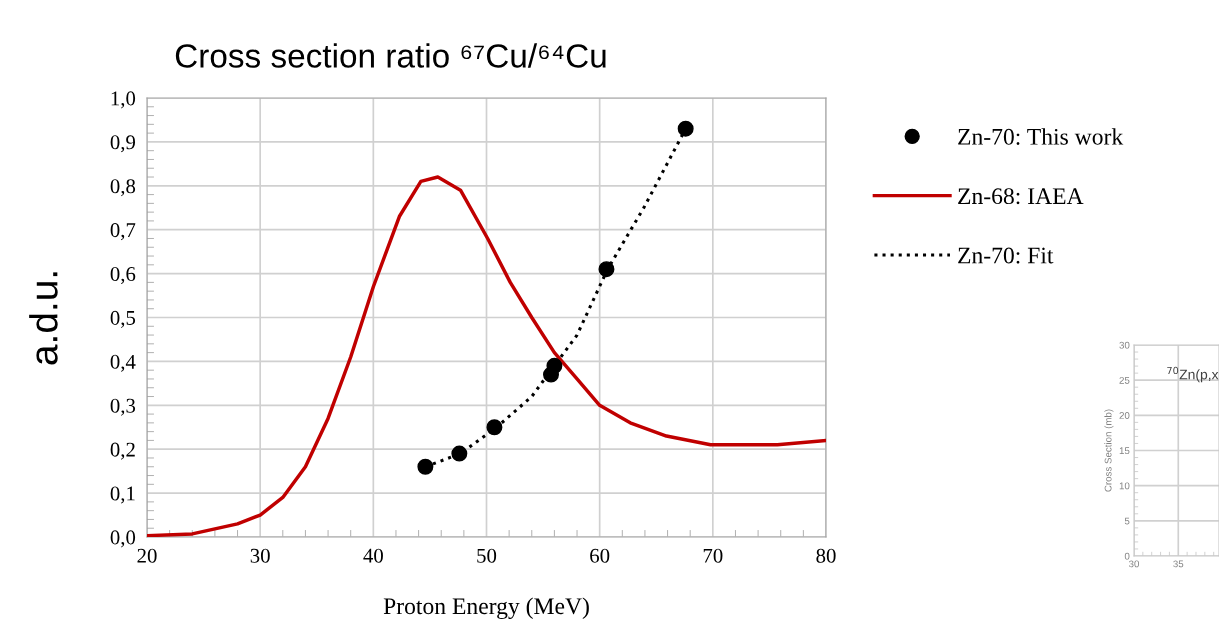 Image resolution: width=1219 pixels, height=640 pixels. Describe the element at coordinates (43, 318) in the screenshot. I see `y-axis-title: a.d.u.` at that location.